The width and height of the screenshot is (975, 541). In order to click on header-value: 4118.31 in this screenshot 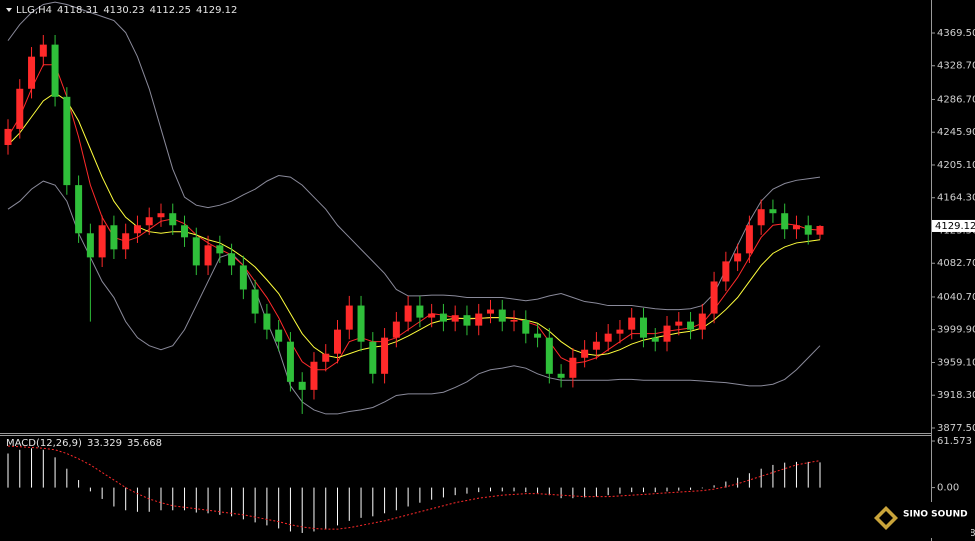, I will do `click(77, 10)`.